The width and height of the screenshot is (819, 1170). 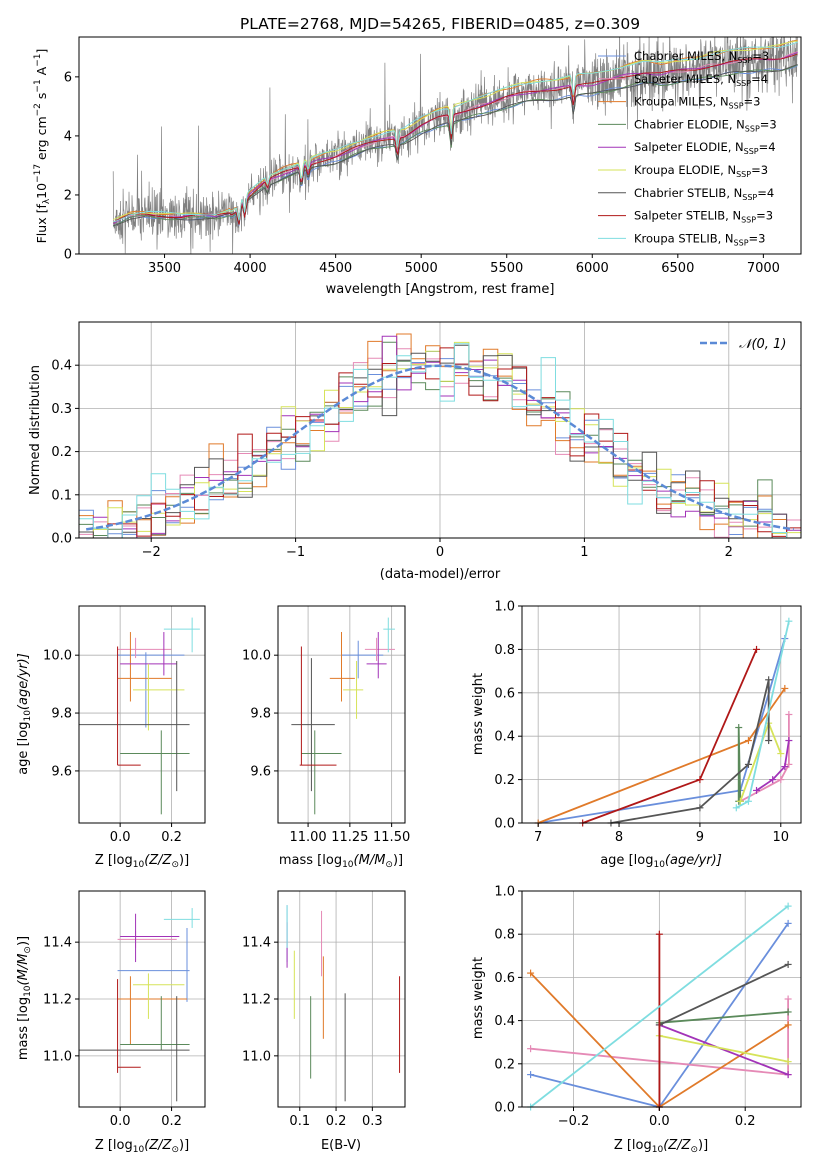 I want to click on age-vs-metallicity-y-tick-label: 9.6, so click(x=61, y=771).